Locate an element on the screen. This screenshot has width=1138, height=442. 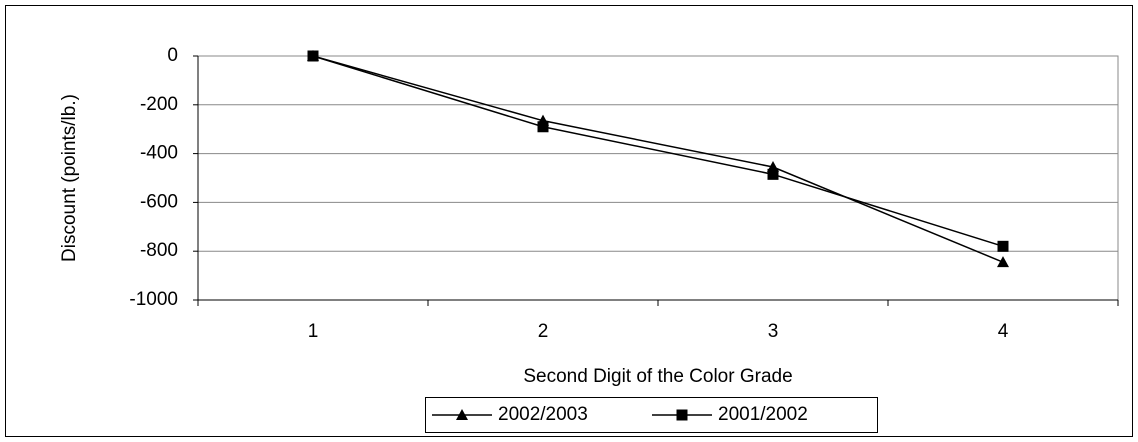
y-tick-label: -1000 is located at coordinates (153, 299).